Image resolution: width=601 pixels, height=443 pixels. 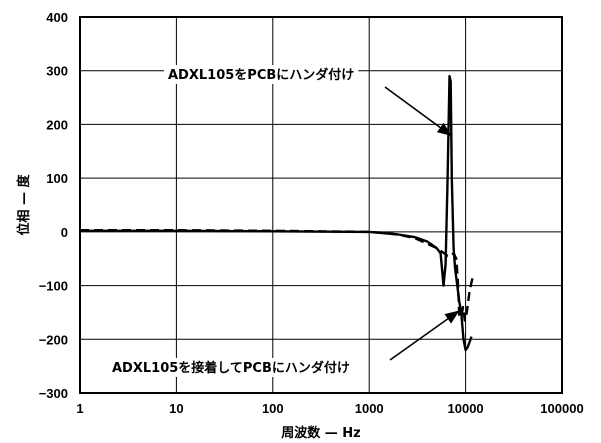 I want to click on y-tick-label: 300, so click(x=57, y=71).